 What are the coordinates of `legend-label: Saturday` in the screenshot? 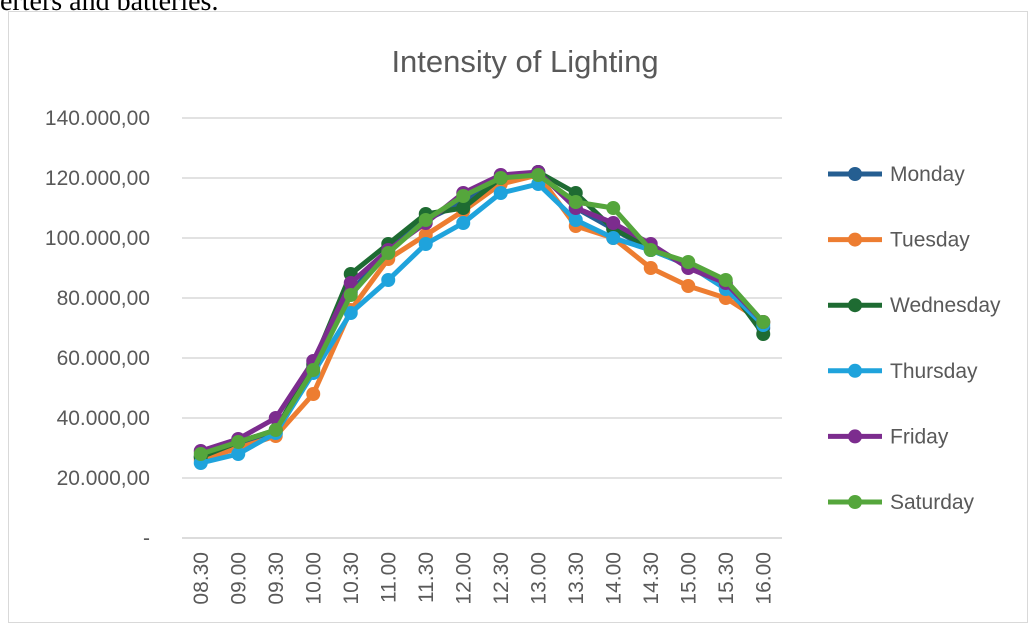 It's located at (932, 502).